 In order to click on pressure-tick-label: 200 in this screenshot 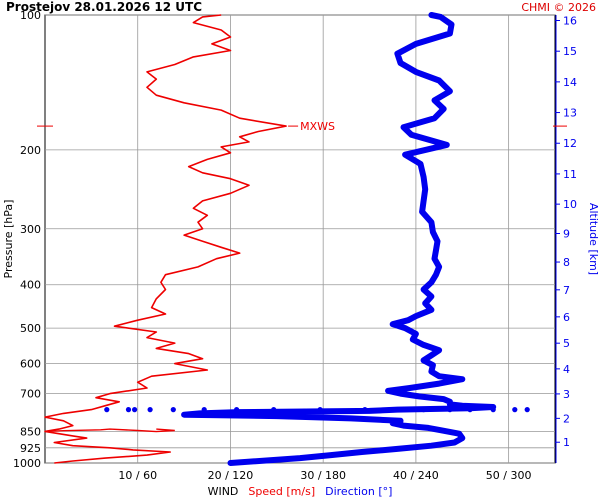, I will do `click(30, 150)`.